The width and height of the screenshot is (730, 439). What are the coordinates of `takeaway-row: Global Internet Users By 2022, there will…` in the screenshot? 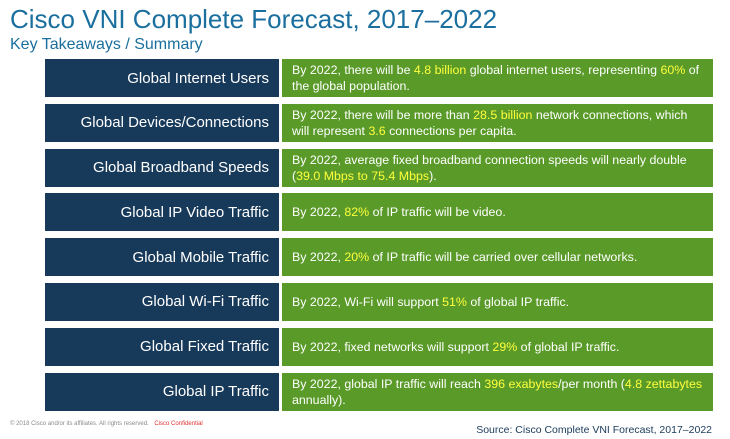 It's located at (379, 78).